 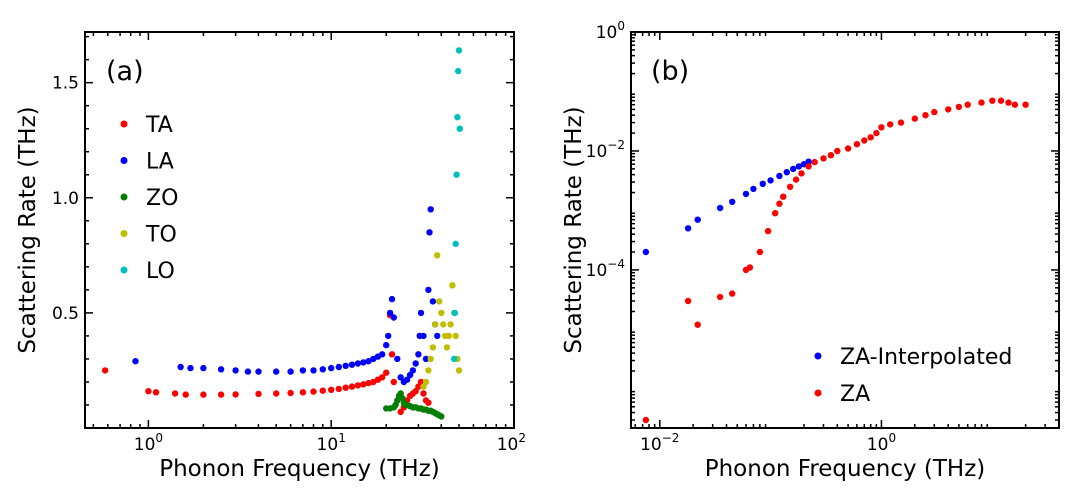 I want to click on x-tick-label: 10⁰, so click(x=881, y=443).